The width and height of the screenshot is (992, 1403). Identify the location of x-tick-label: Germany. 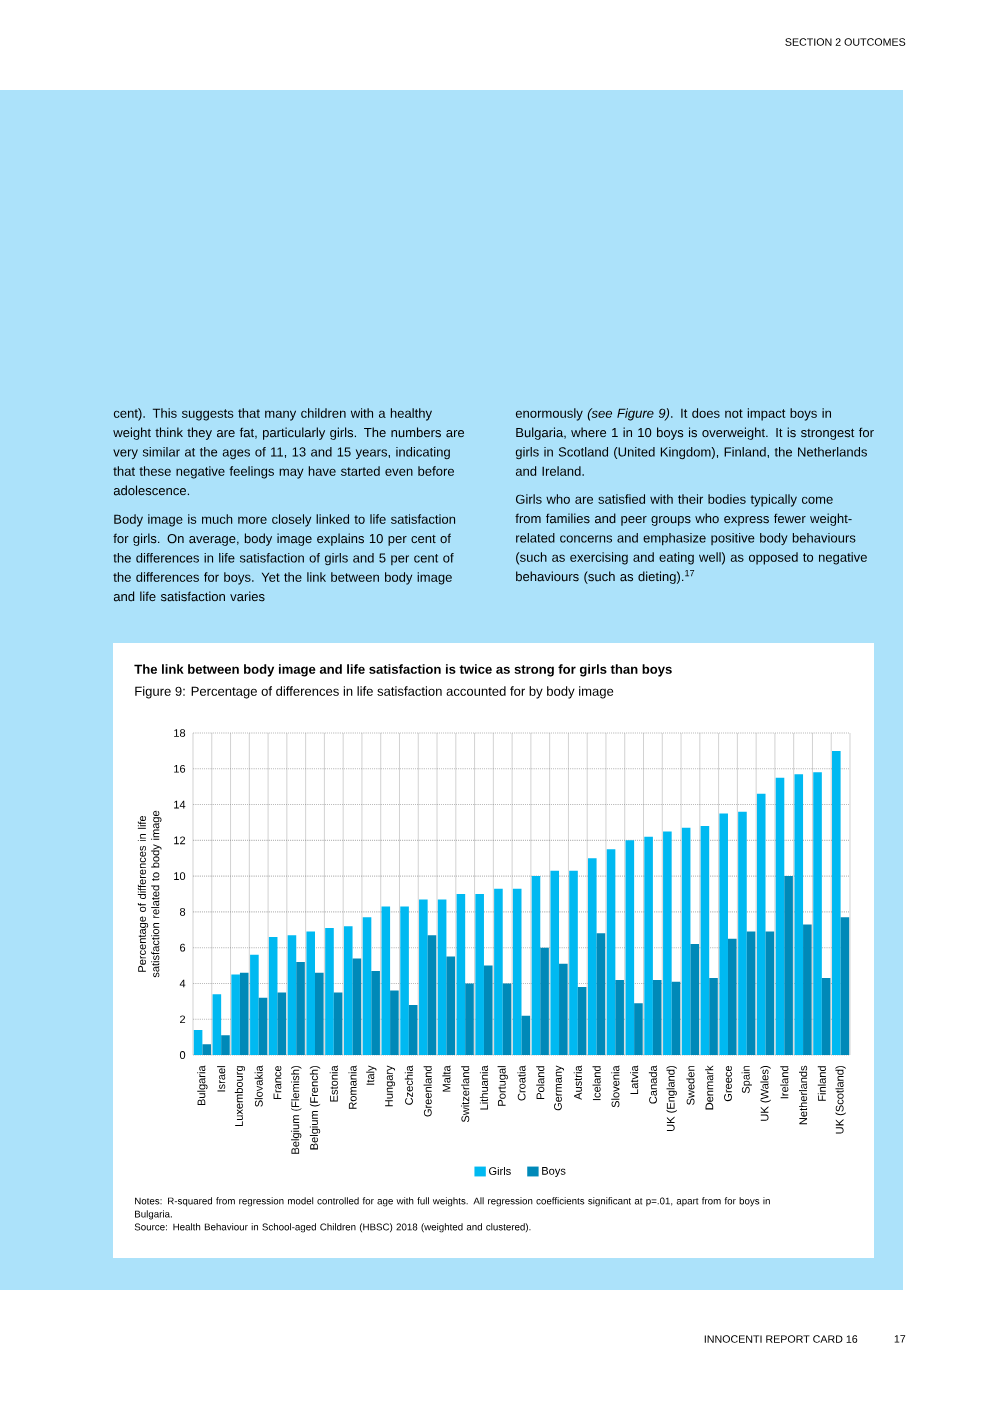
(559, 1088).